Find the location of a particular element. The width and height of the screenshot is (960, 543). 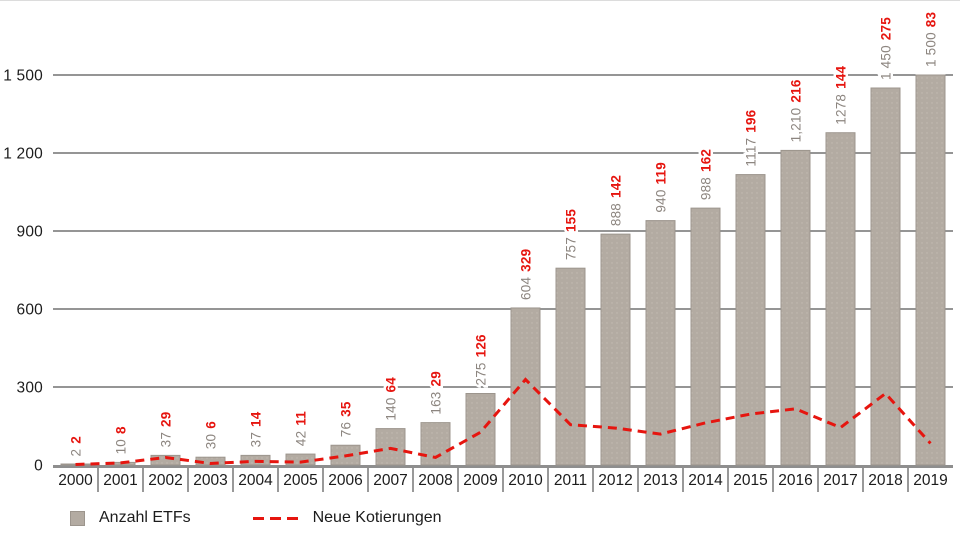

bar-2019 is located at coordinates (930, 270).